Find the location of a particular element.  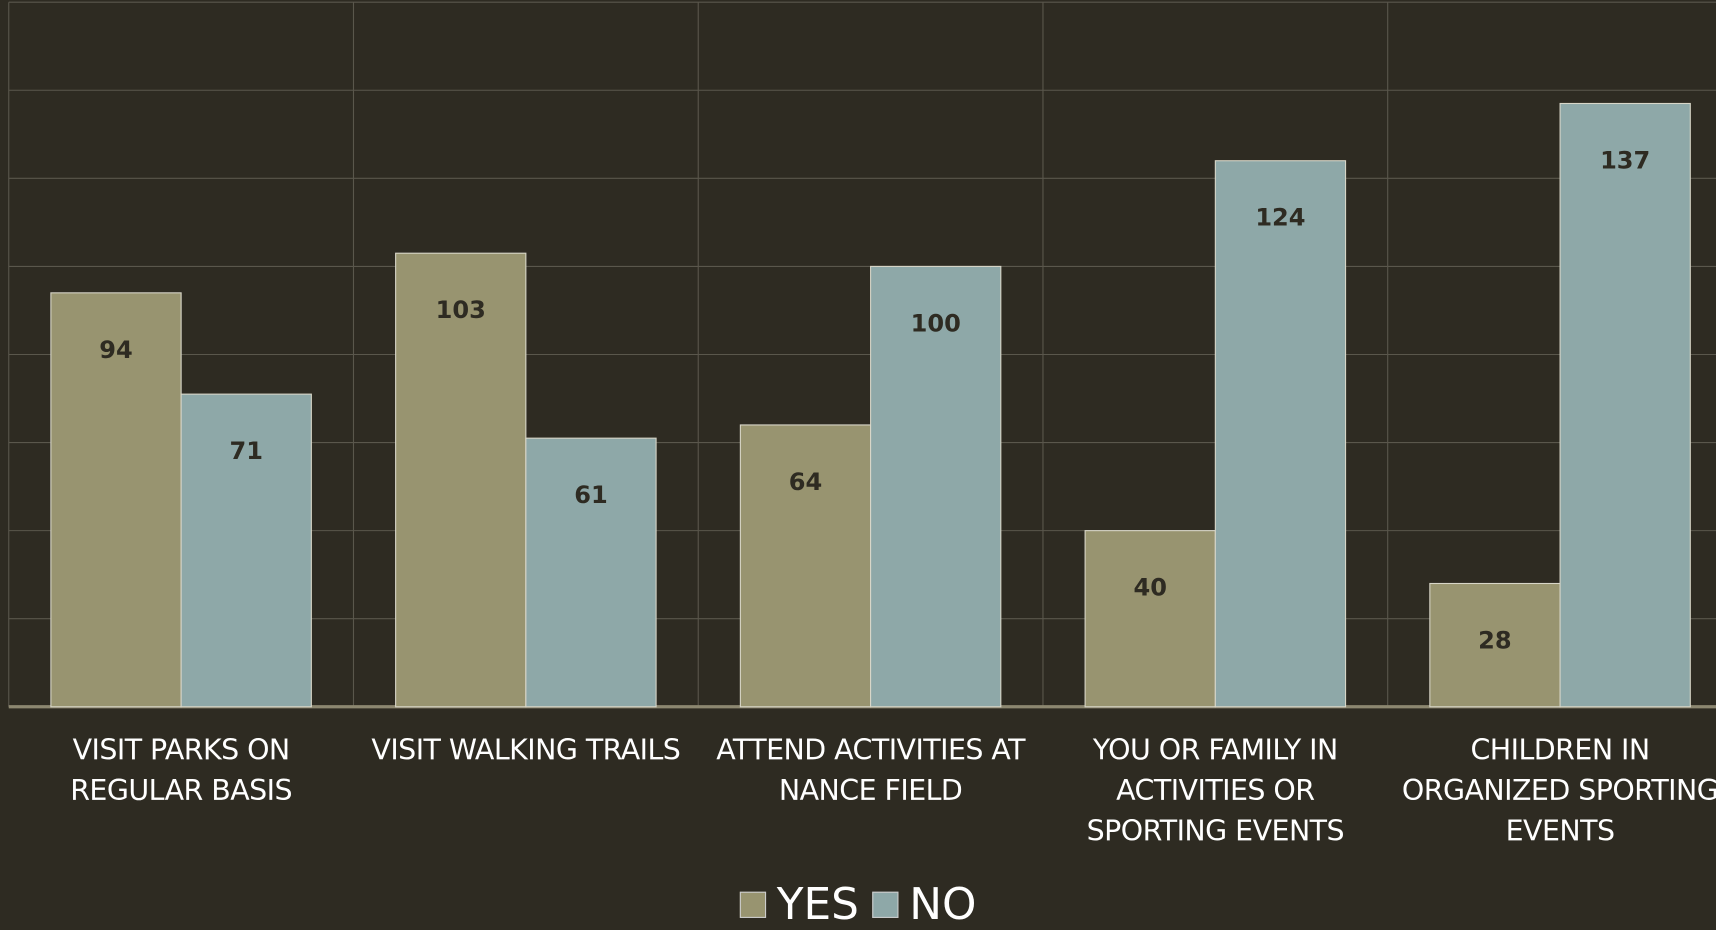

data-label: 103 is located at coordinates (461, 310).